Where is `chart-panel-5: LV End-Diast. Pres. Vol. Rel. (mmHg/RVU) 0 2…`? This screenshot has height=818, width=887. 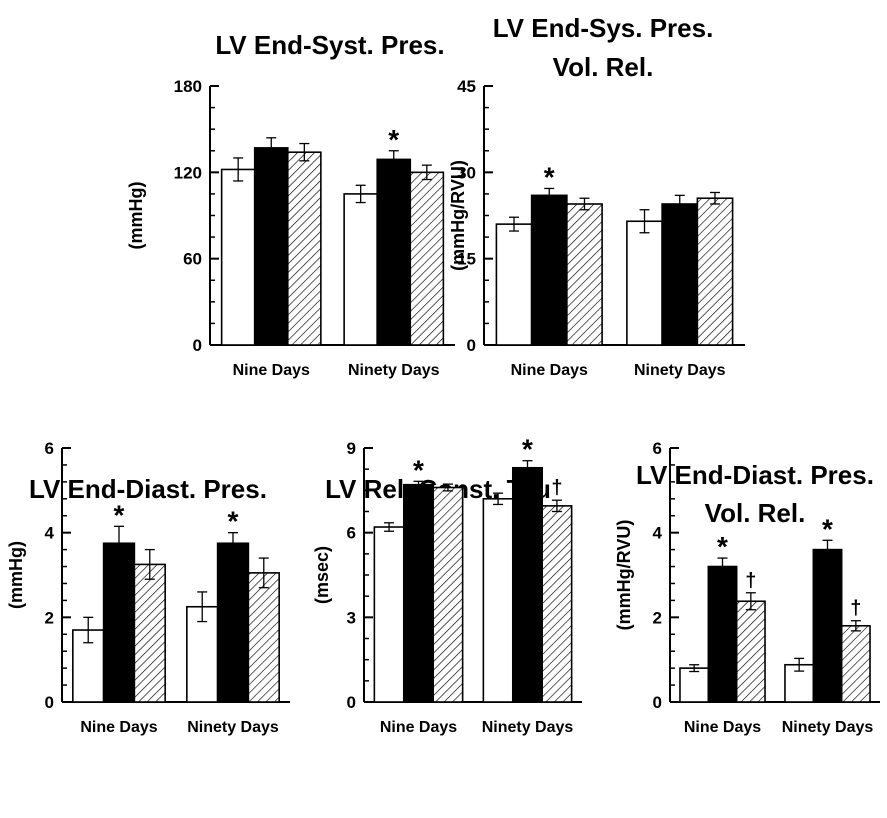
chart-panel-5: LV End-Diast. Pres. Vol. Rel. (mmHg/RVU) 0 2… is located at coordinates (747, 587).